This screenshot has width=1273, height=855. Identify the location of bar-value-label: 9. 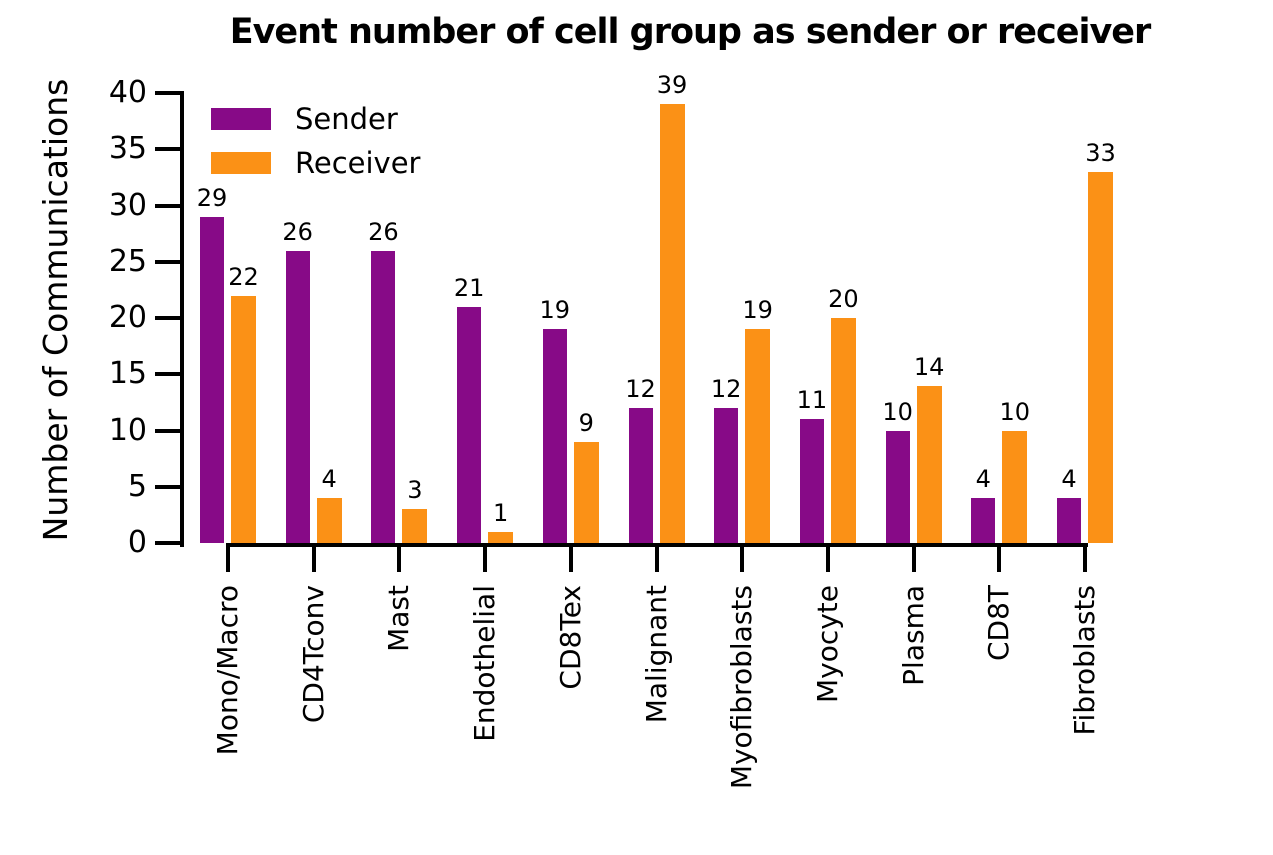
(586, 422).